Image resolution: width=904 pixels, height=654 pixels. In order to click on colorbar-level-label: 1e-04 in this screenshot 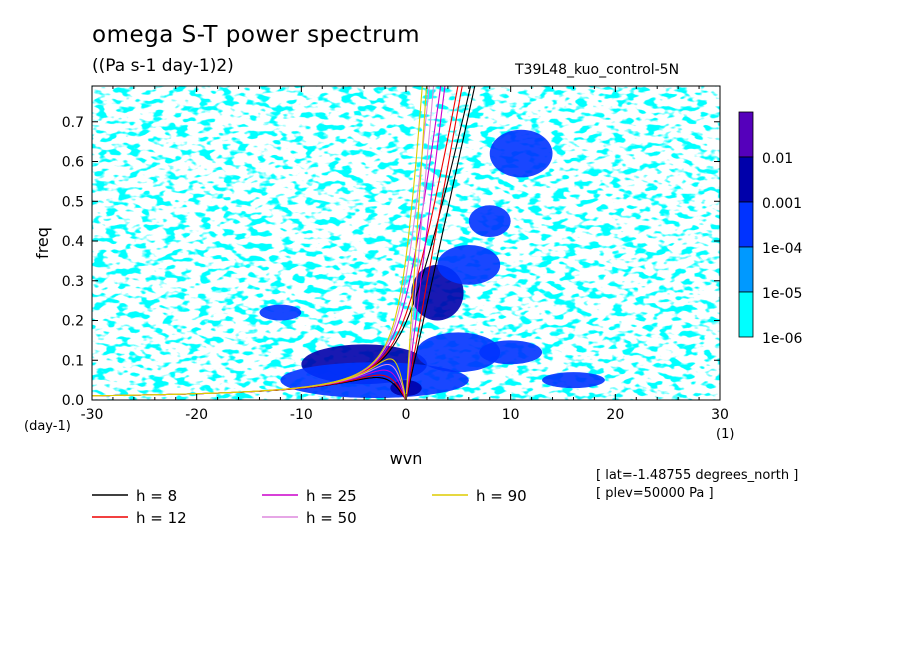, I will do `click(782, 249)`.